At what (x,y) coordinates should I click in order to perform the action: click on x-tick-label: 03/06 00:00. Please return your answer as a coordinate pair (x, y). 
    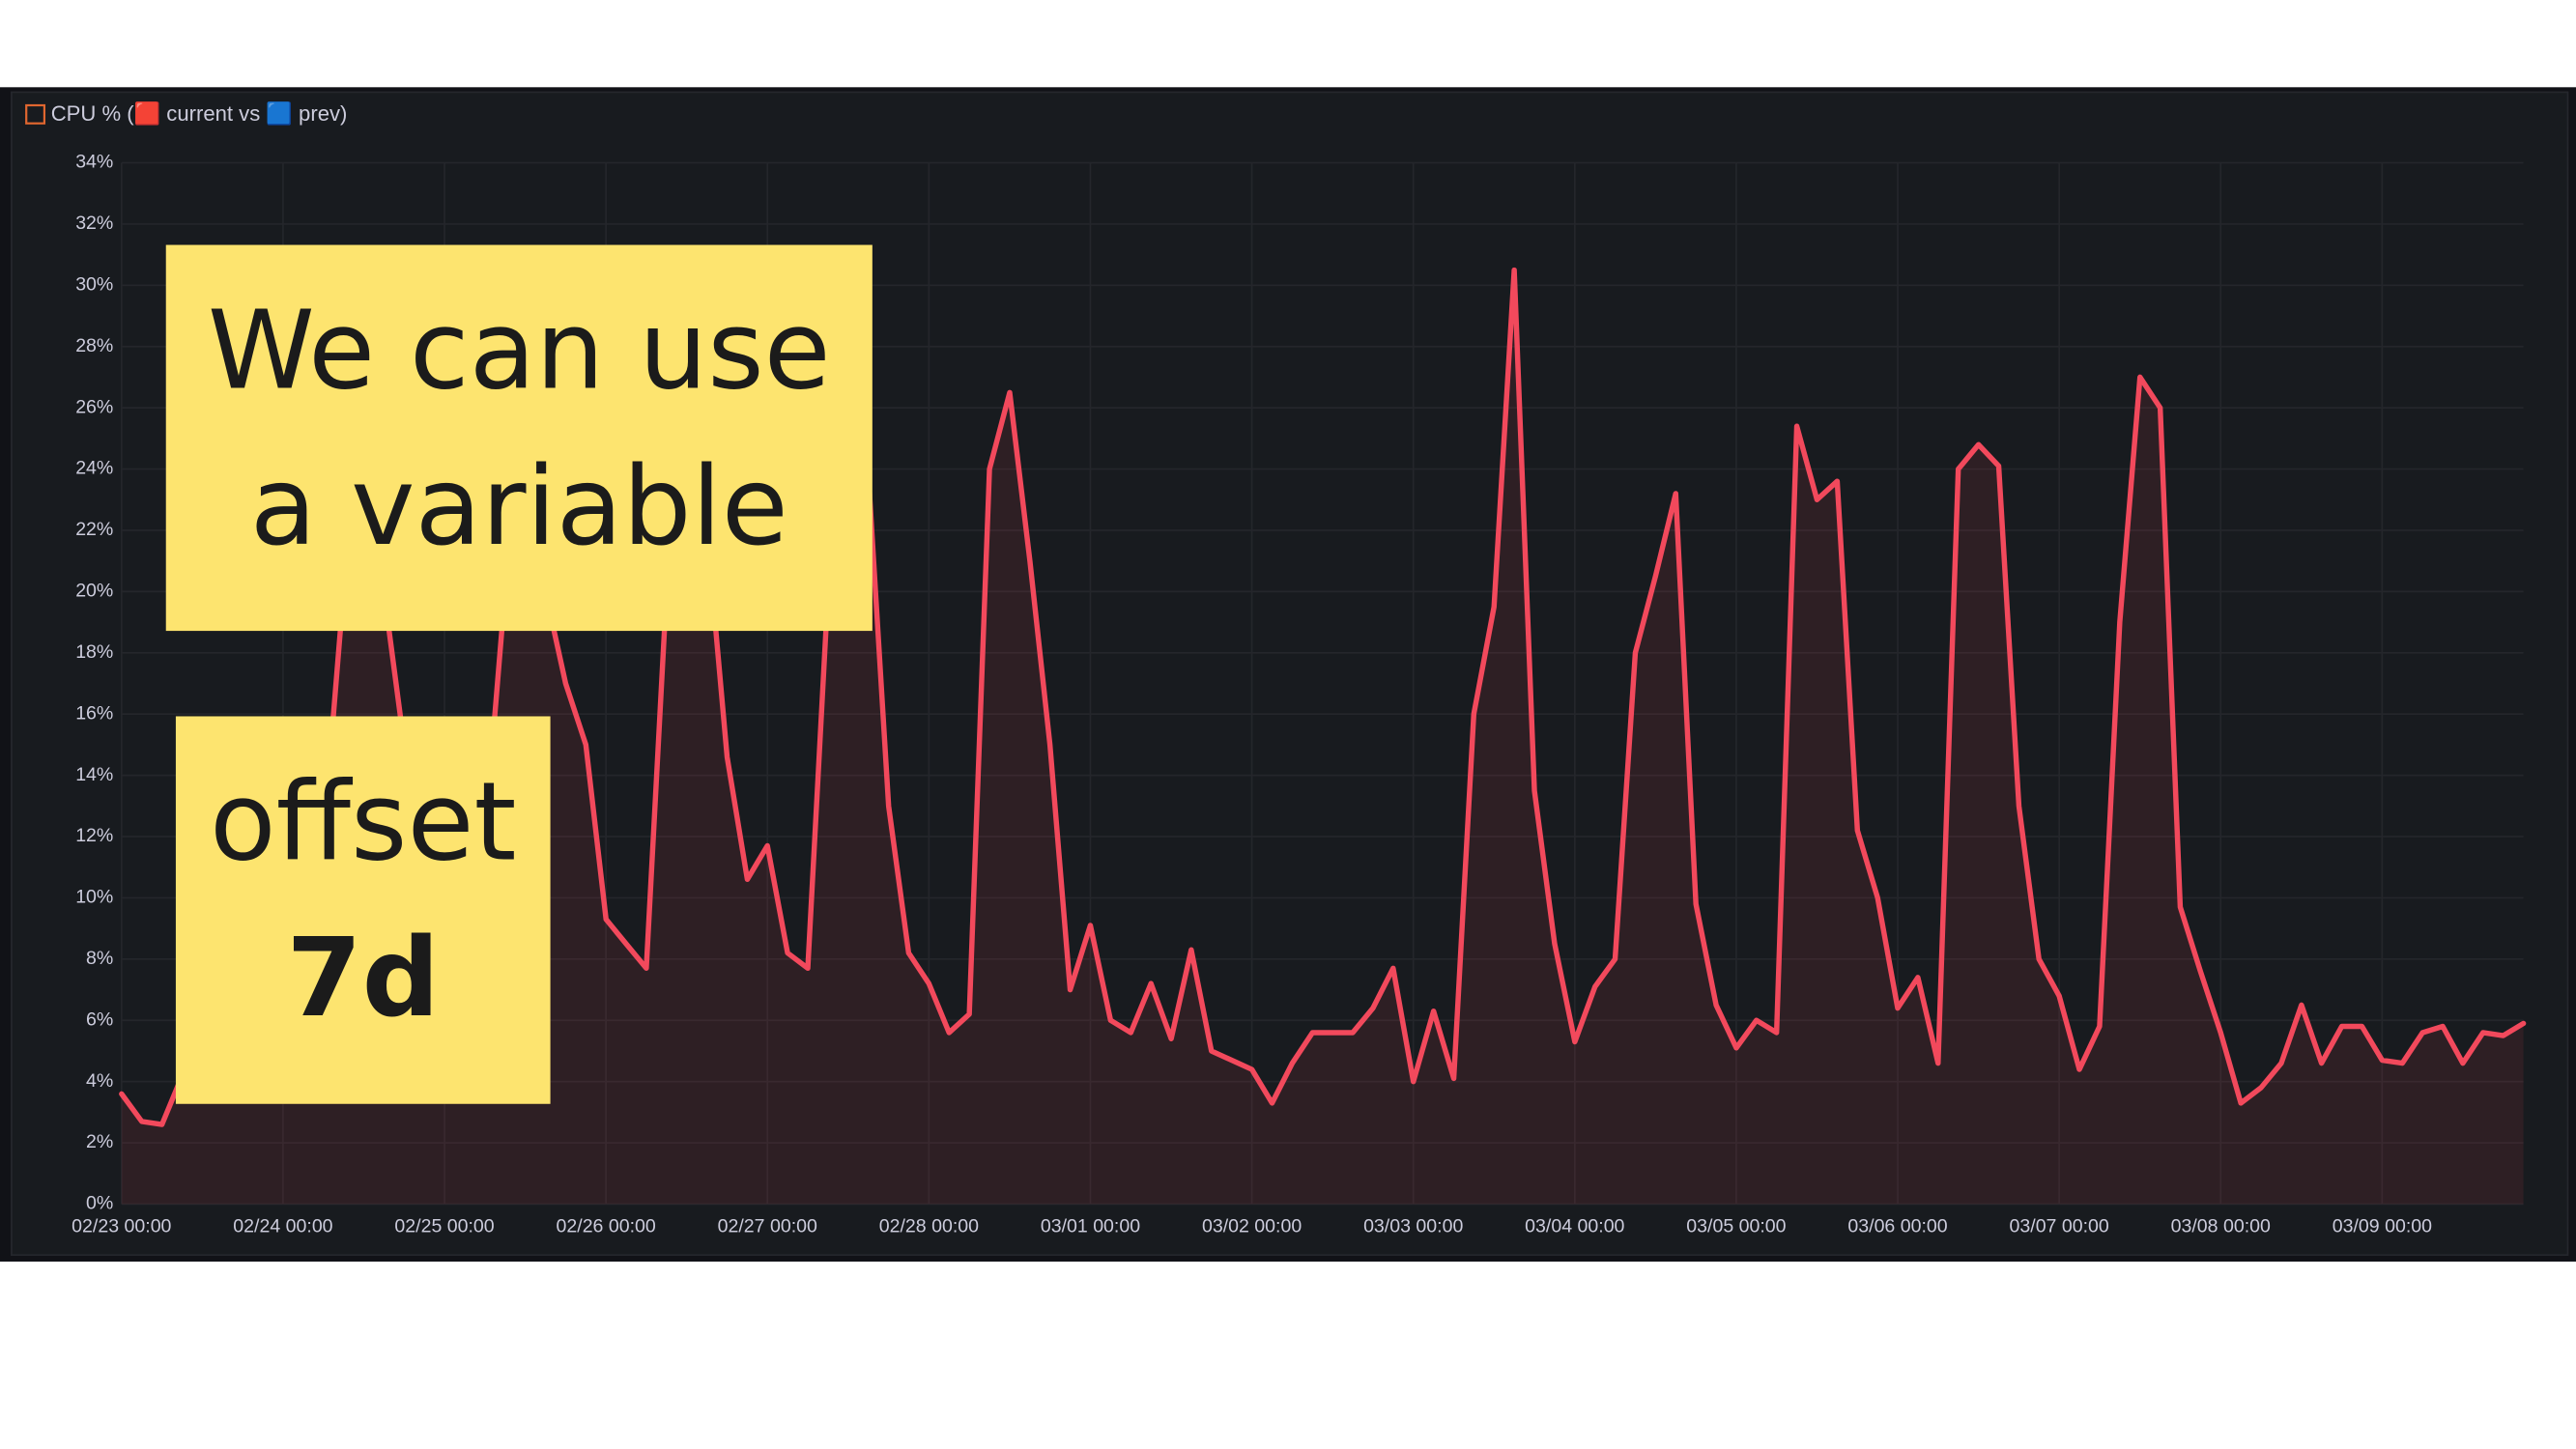
    Looking at the image, I should click on (1897, 1225).